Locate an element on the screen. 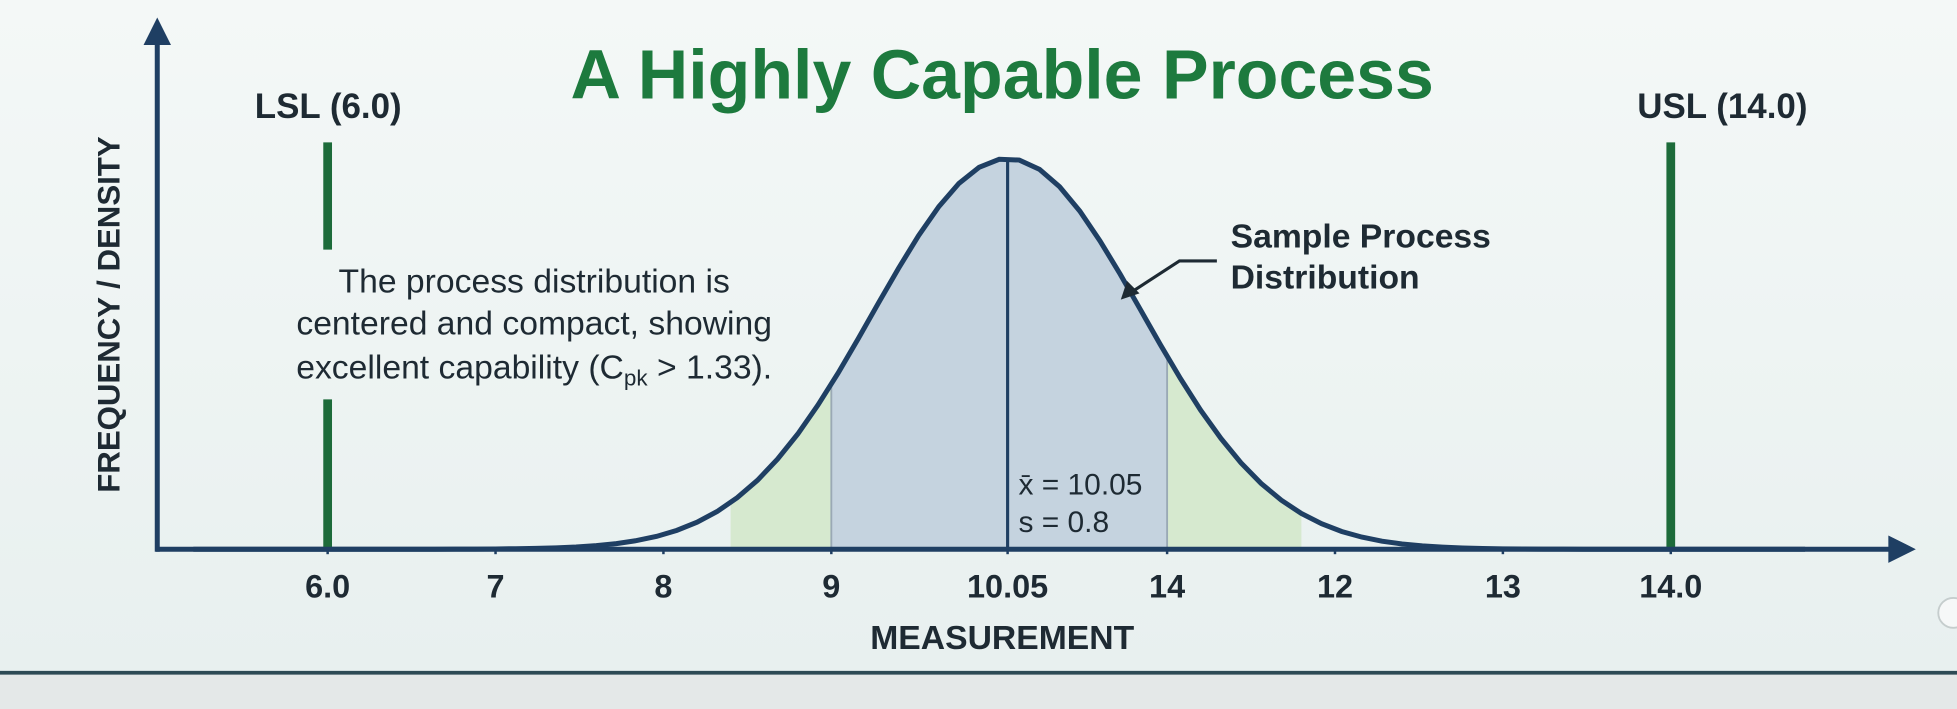 The height and width of the screenshot is (709, 1957). sd-label: s = 0.8 is located at coordinates (1063, 522).